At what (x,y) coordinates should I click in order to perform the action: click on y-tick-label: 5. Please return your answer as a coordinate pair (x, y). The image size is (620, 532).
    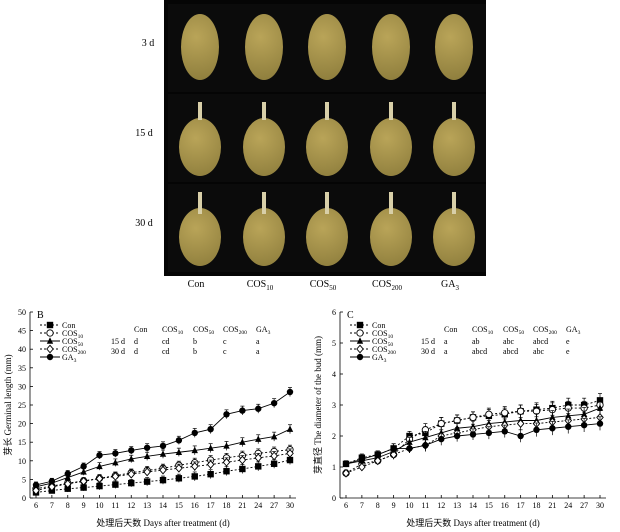
    Looking at the image, I should click on (24, 479).